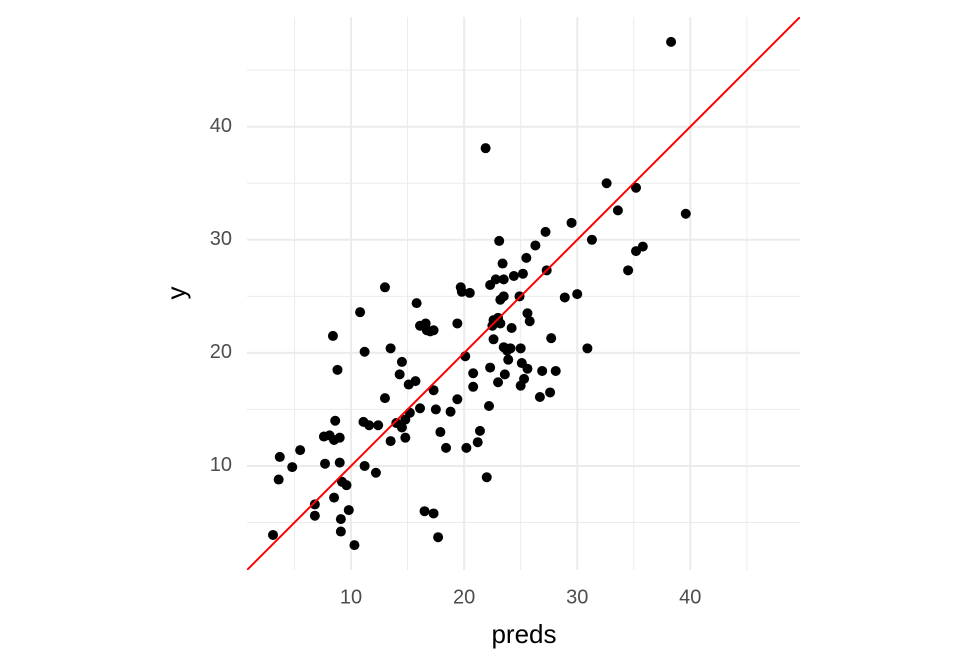  I want to click on x-axis-title: preds, so click(523, 634).